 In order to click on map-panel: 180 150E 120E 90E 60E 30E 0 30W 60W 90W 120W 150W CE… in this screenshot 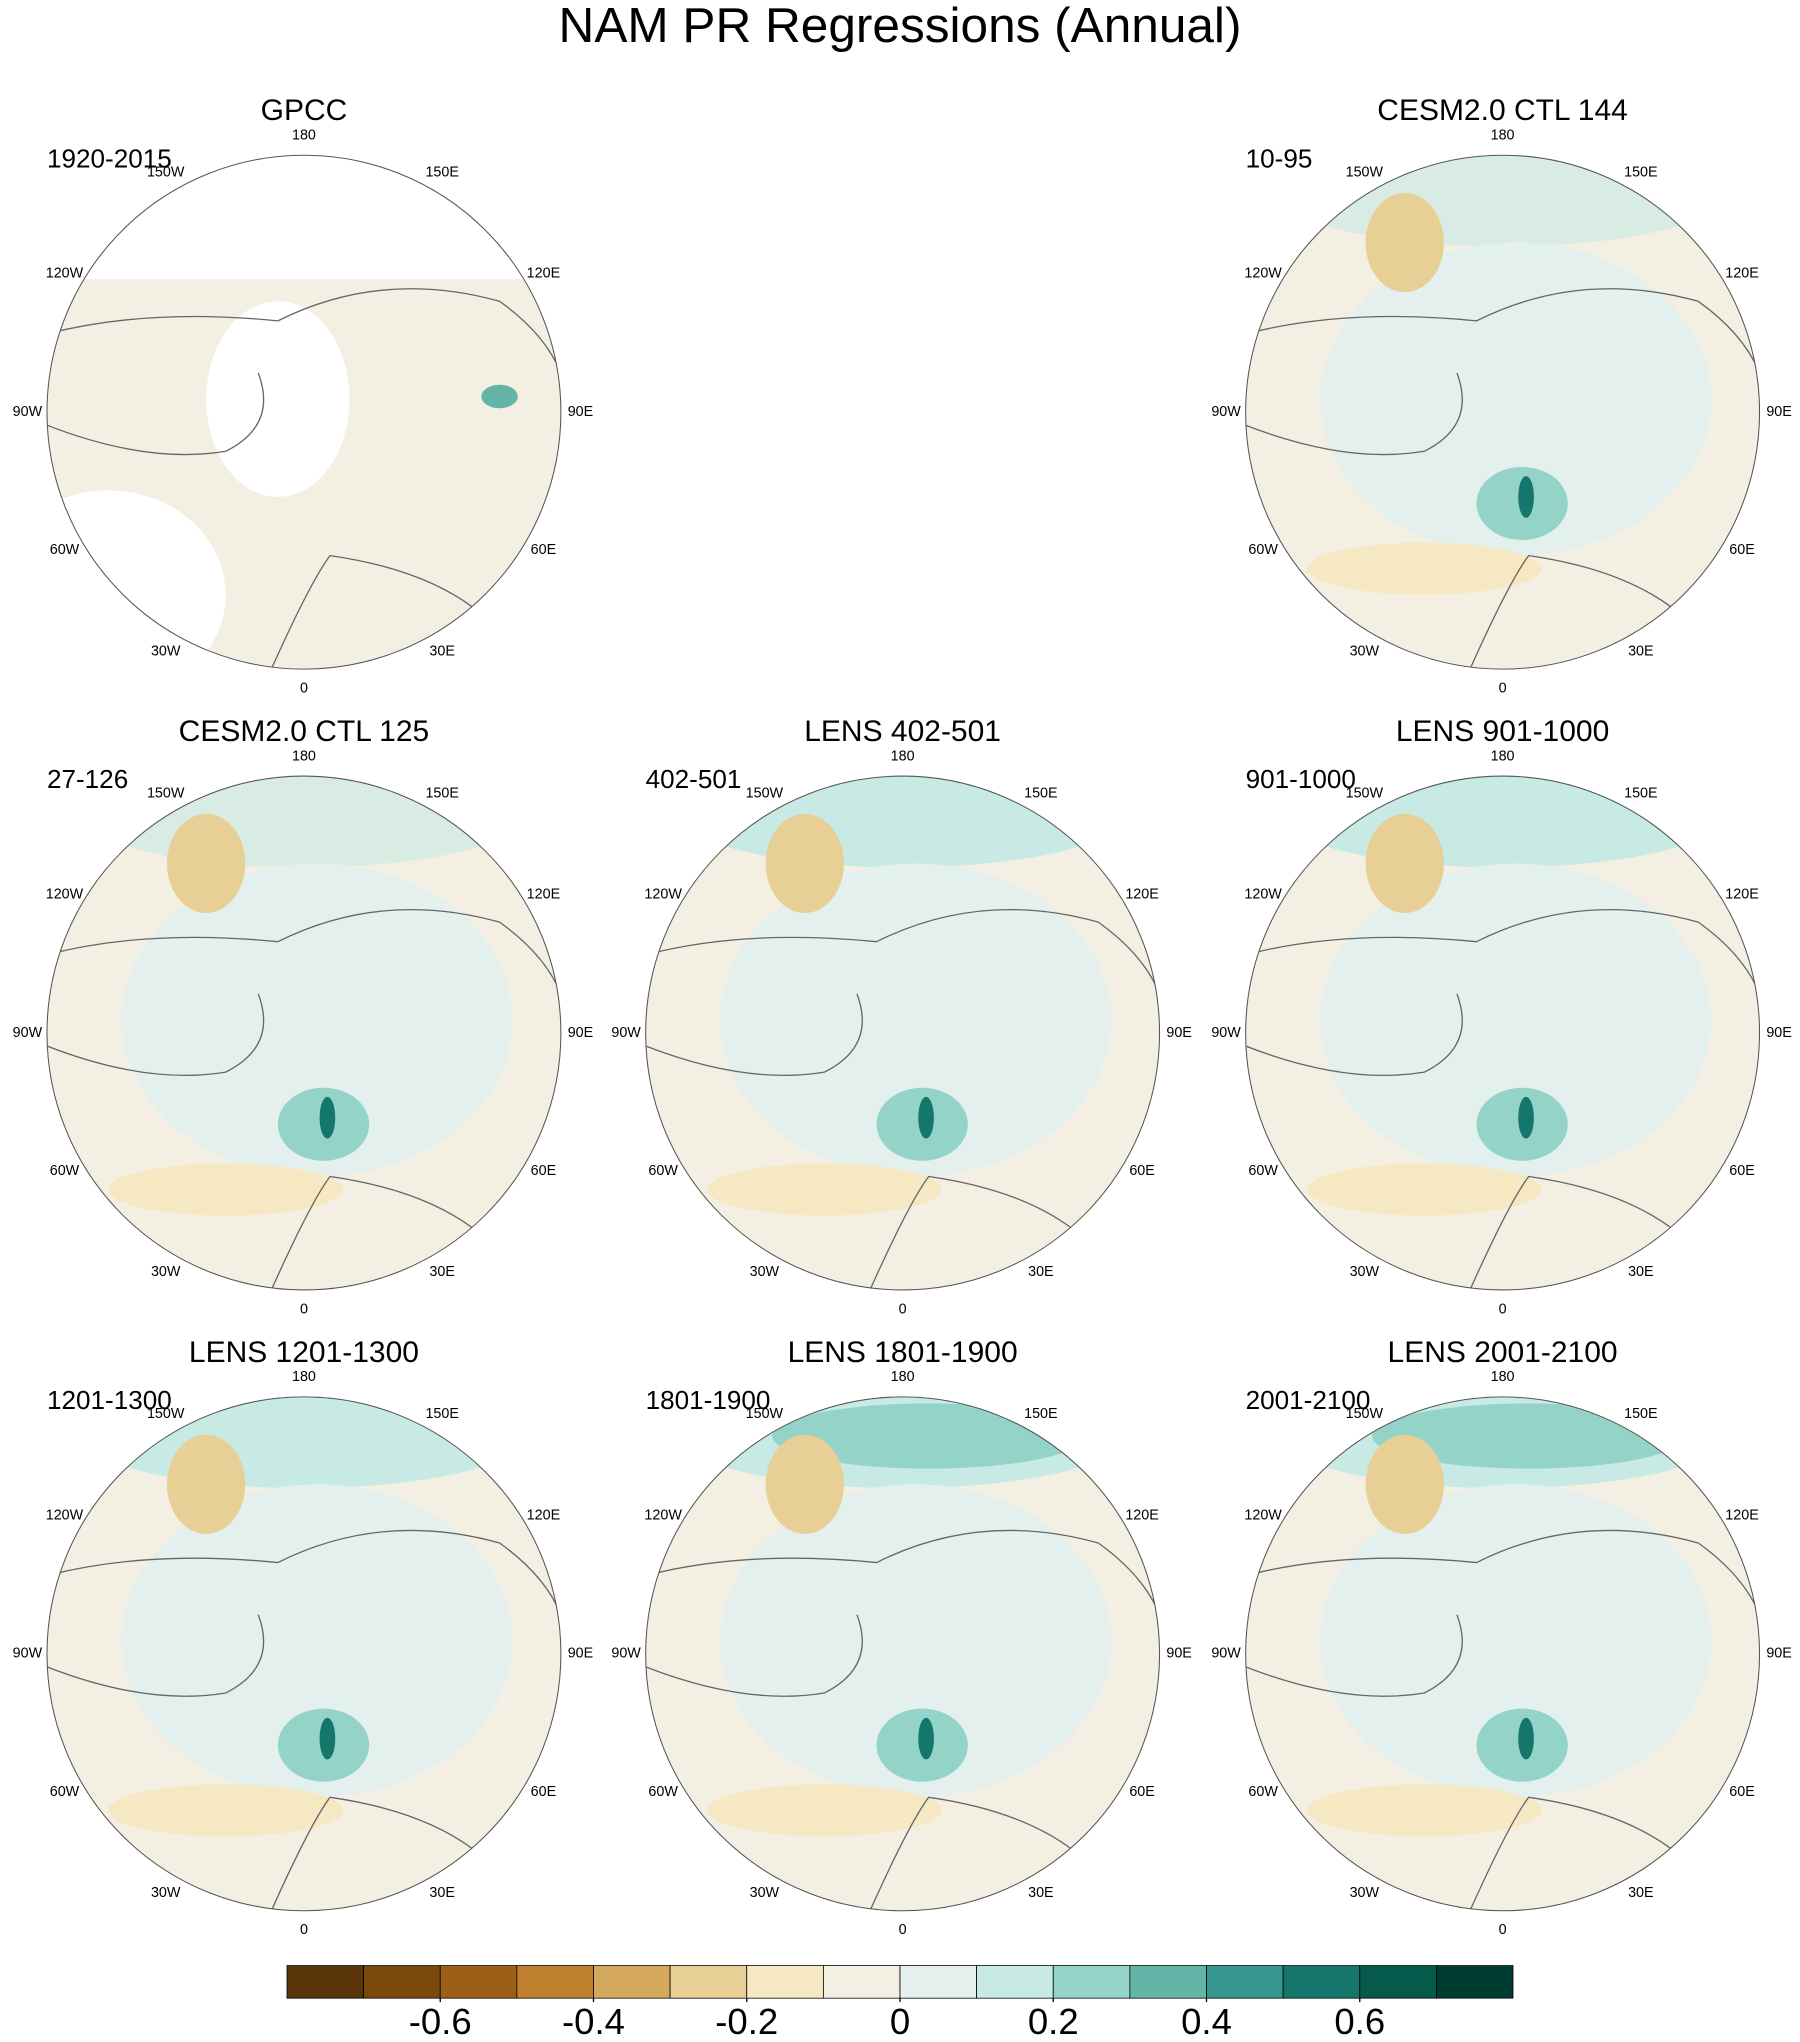, I will do `click(303, 1016)`.